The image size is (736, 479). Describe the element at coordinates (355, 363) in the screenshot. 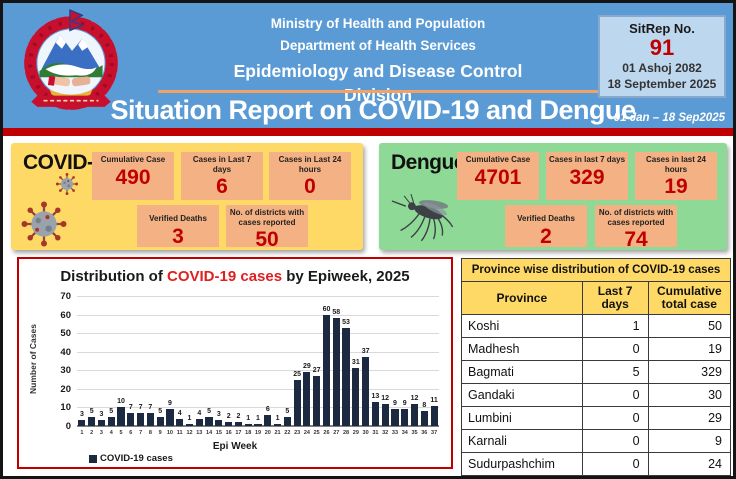

I see `bar-value-label: 31` at that location.